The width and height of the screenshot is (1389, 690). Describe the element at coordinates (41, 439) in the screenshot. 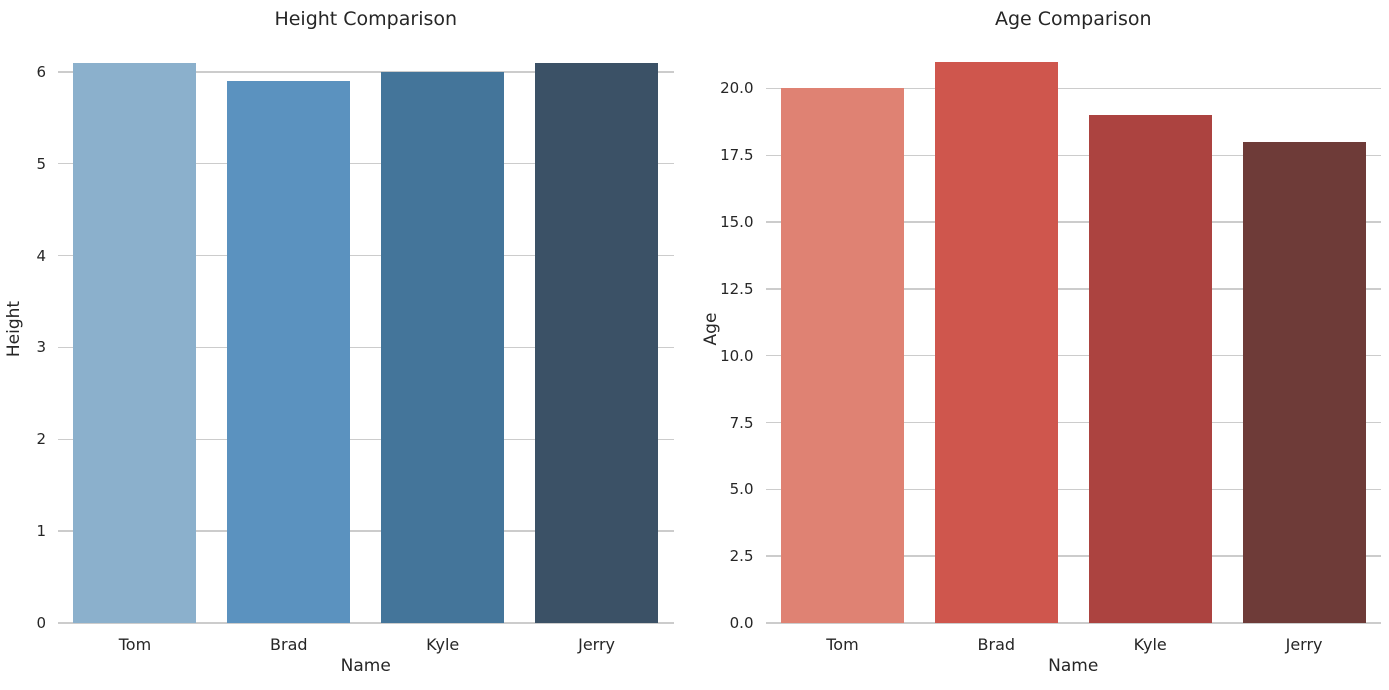

I see `y-tick-label: 2` at that location.